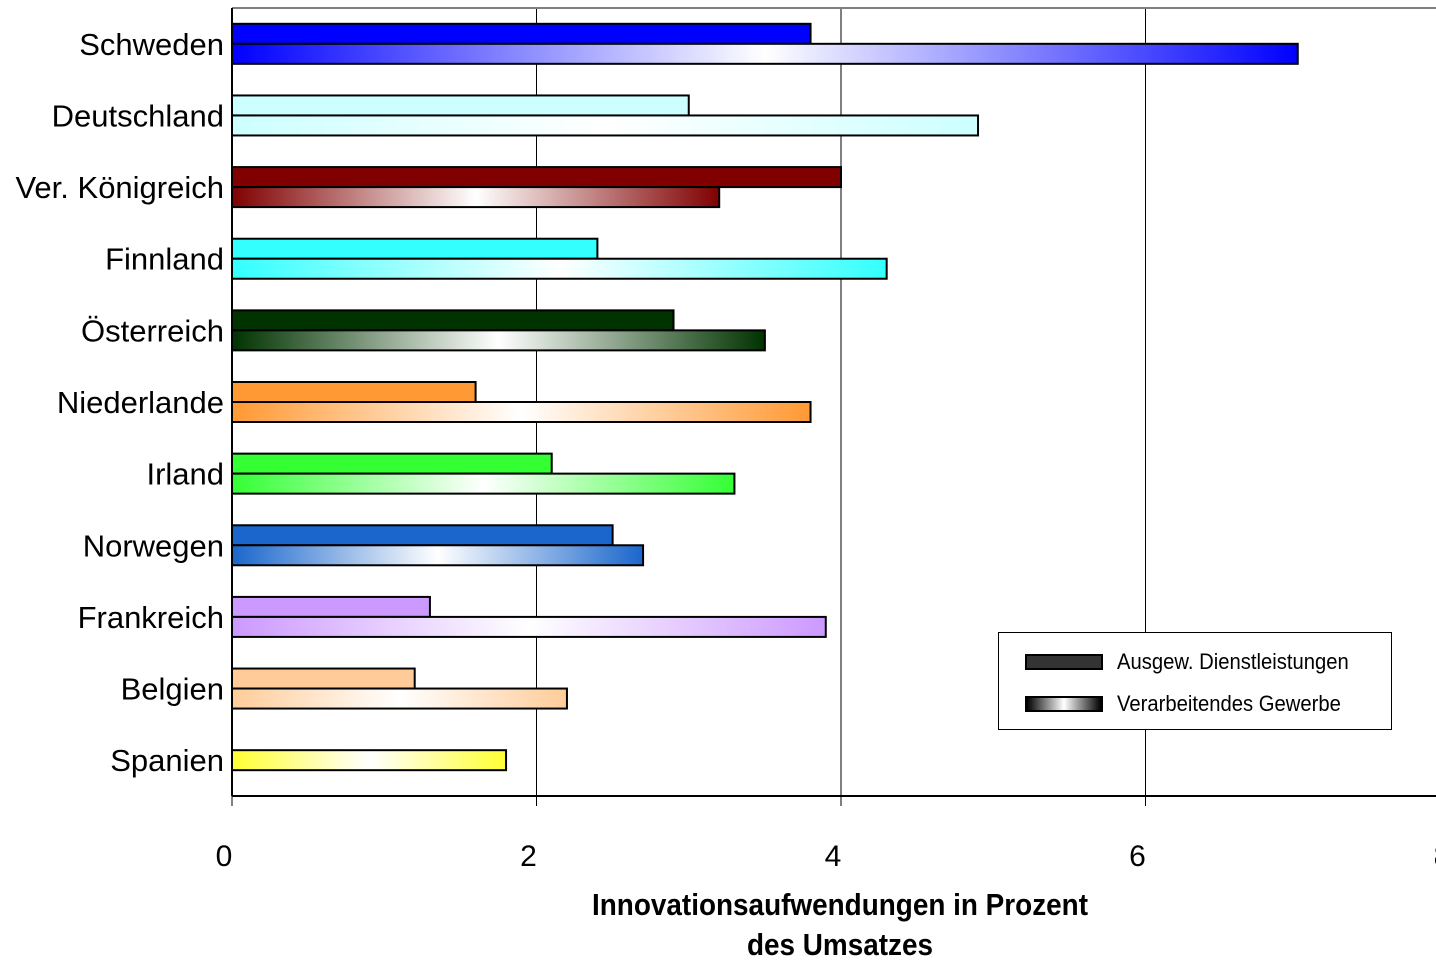 The height and width of the screenshot is (965, 1436). I want to click on x-tick-label: 0, so click(224, 856).